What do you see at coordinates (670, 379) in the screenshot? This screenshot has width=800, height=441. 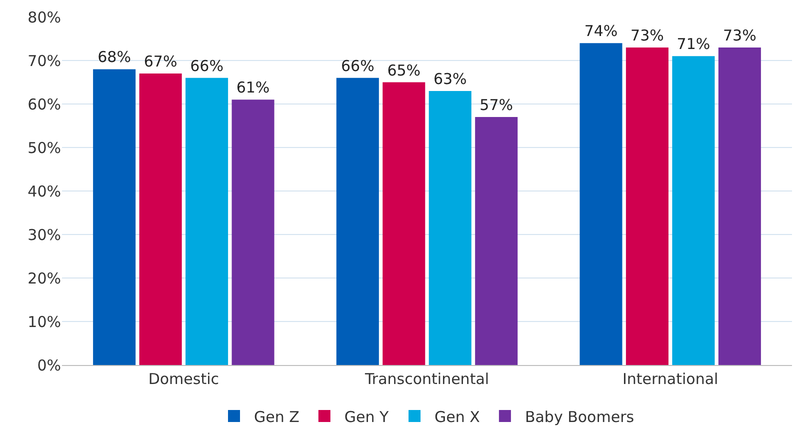 I see `x-tick-label: International` at bounding box center [670, 379].